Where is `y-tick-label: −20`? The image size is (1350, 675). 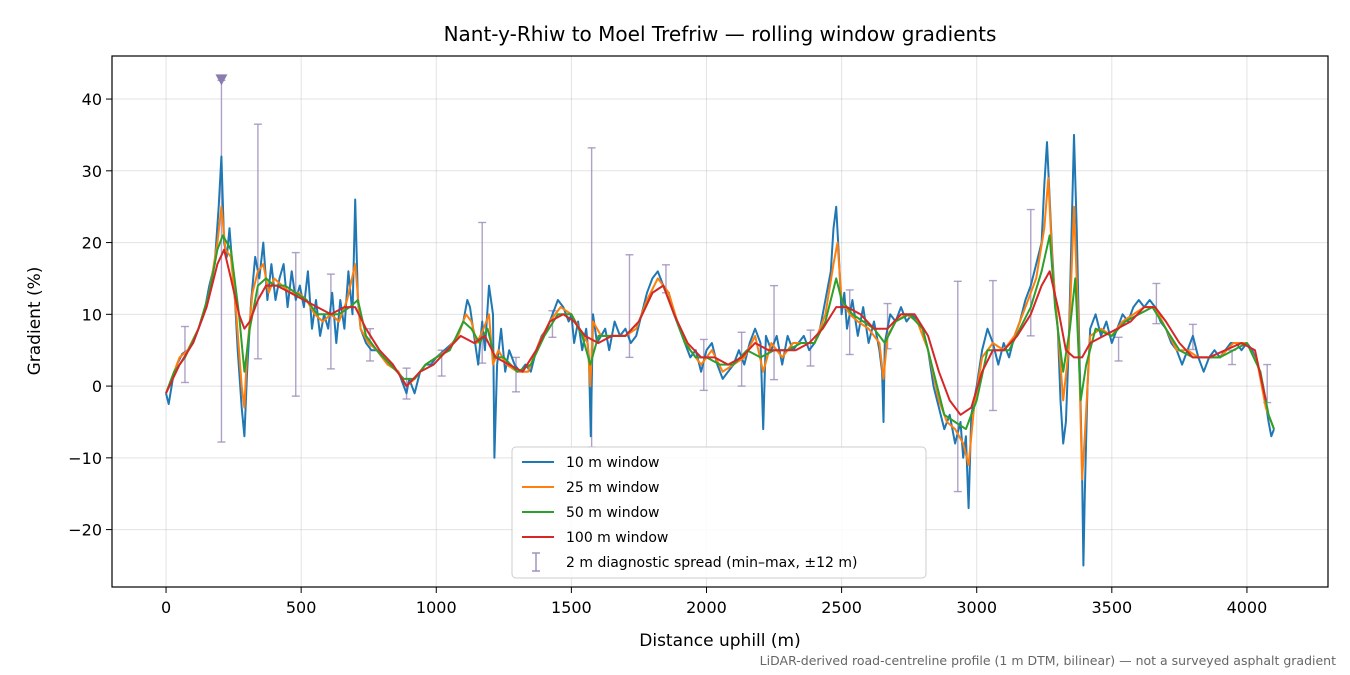 y-tick-label: −20 is located at coordinates (85, 530).